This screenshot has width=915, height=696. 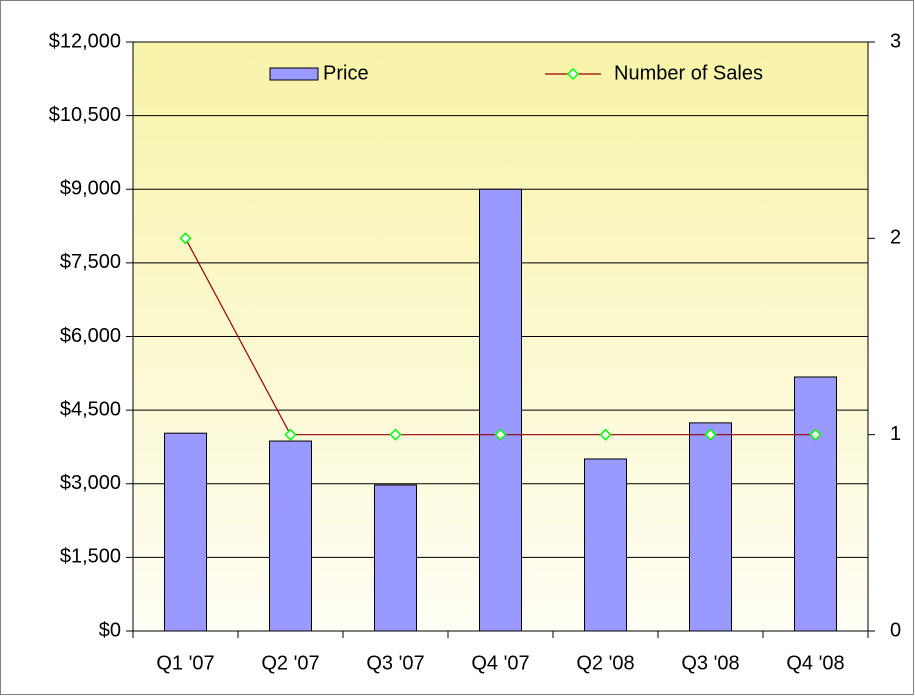 I want to click on legend-label: Price, so click(x=346, y=73).